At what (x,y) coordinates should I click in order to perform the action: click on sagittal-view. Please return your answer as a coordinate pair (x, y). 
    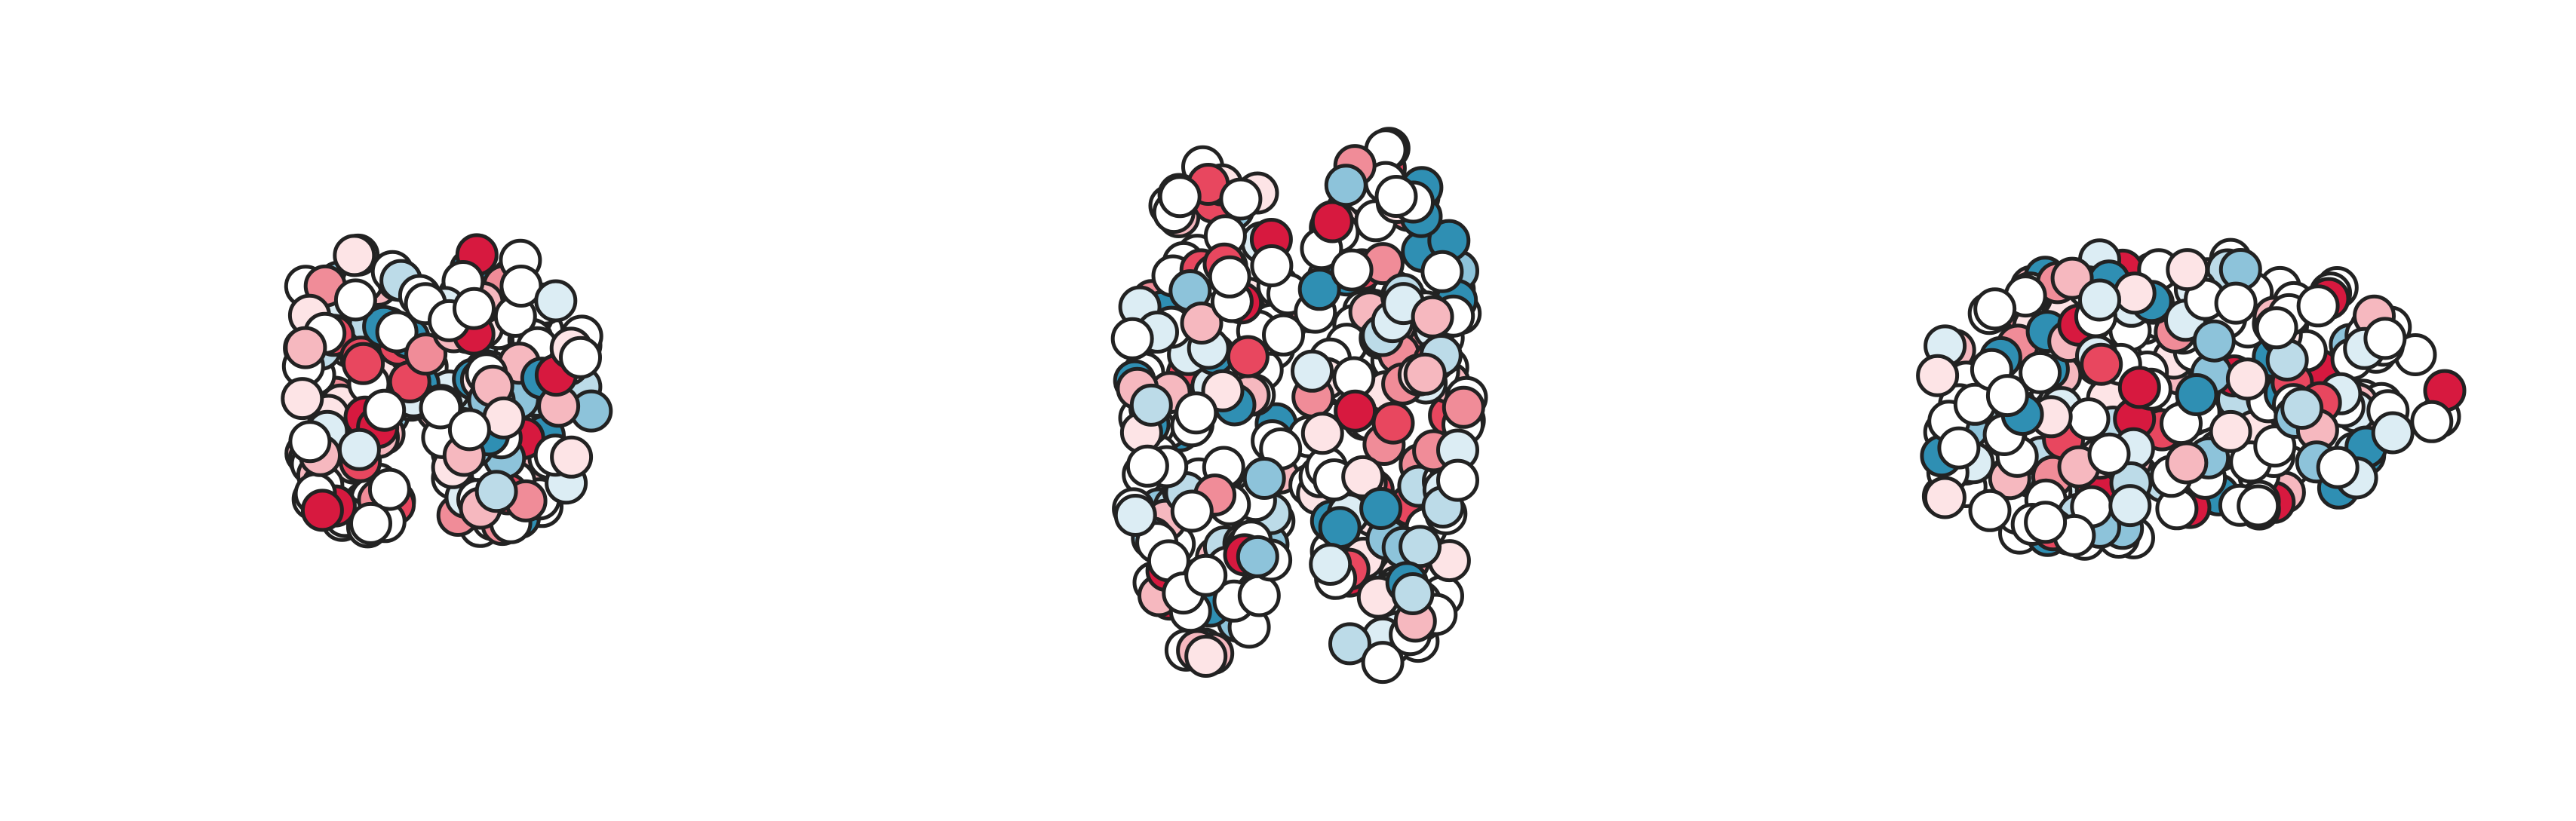
    Looking at the image, I should click on (2191, 399).